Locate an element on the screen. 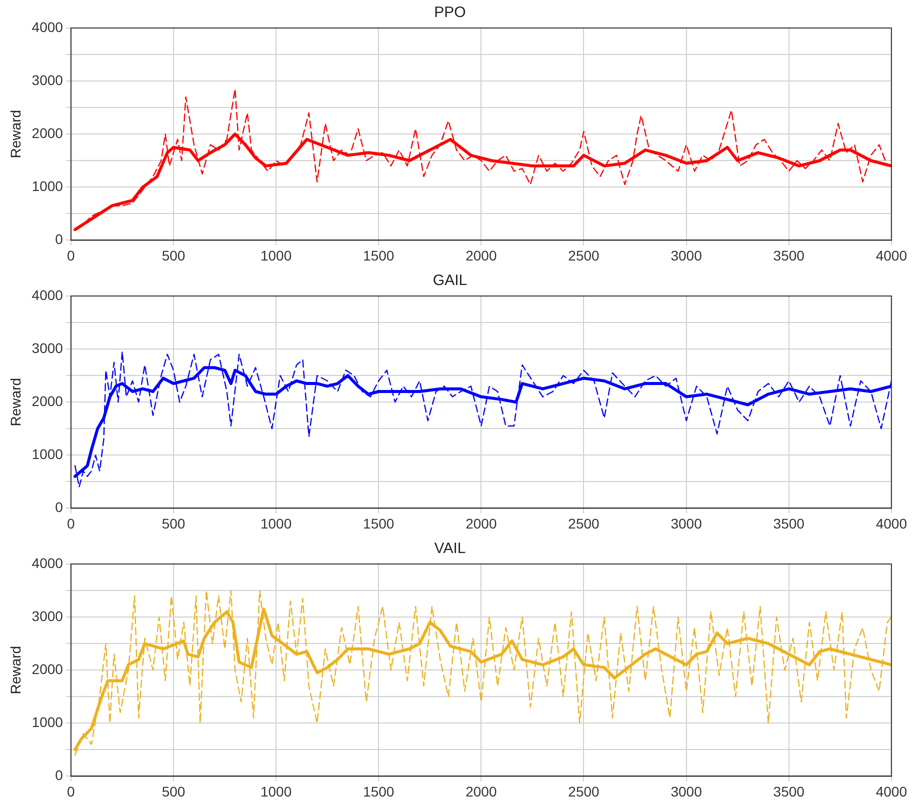  chart-title: VAIL is located at coordinates (450, 549).